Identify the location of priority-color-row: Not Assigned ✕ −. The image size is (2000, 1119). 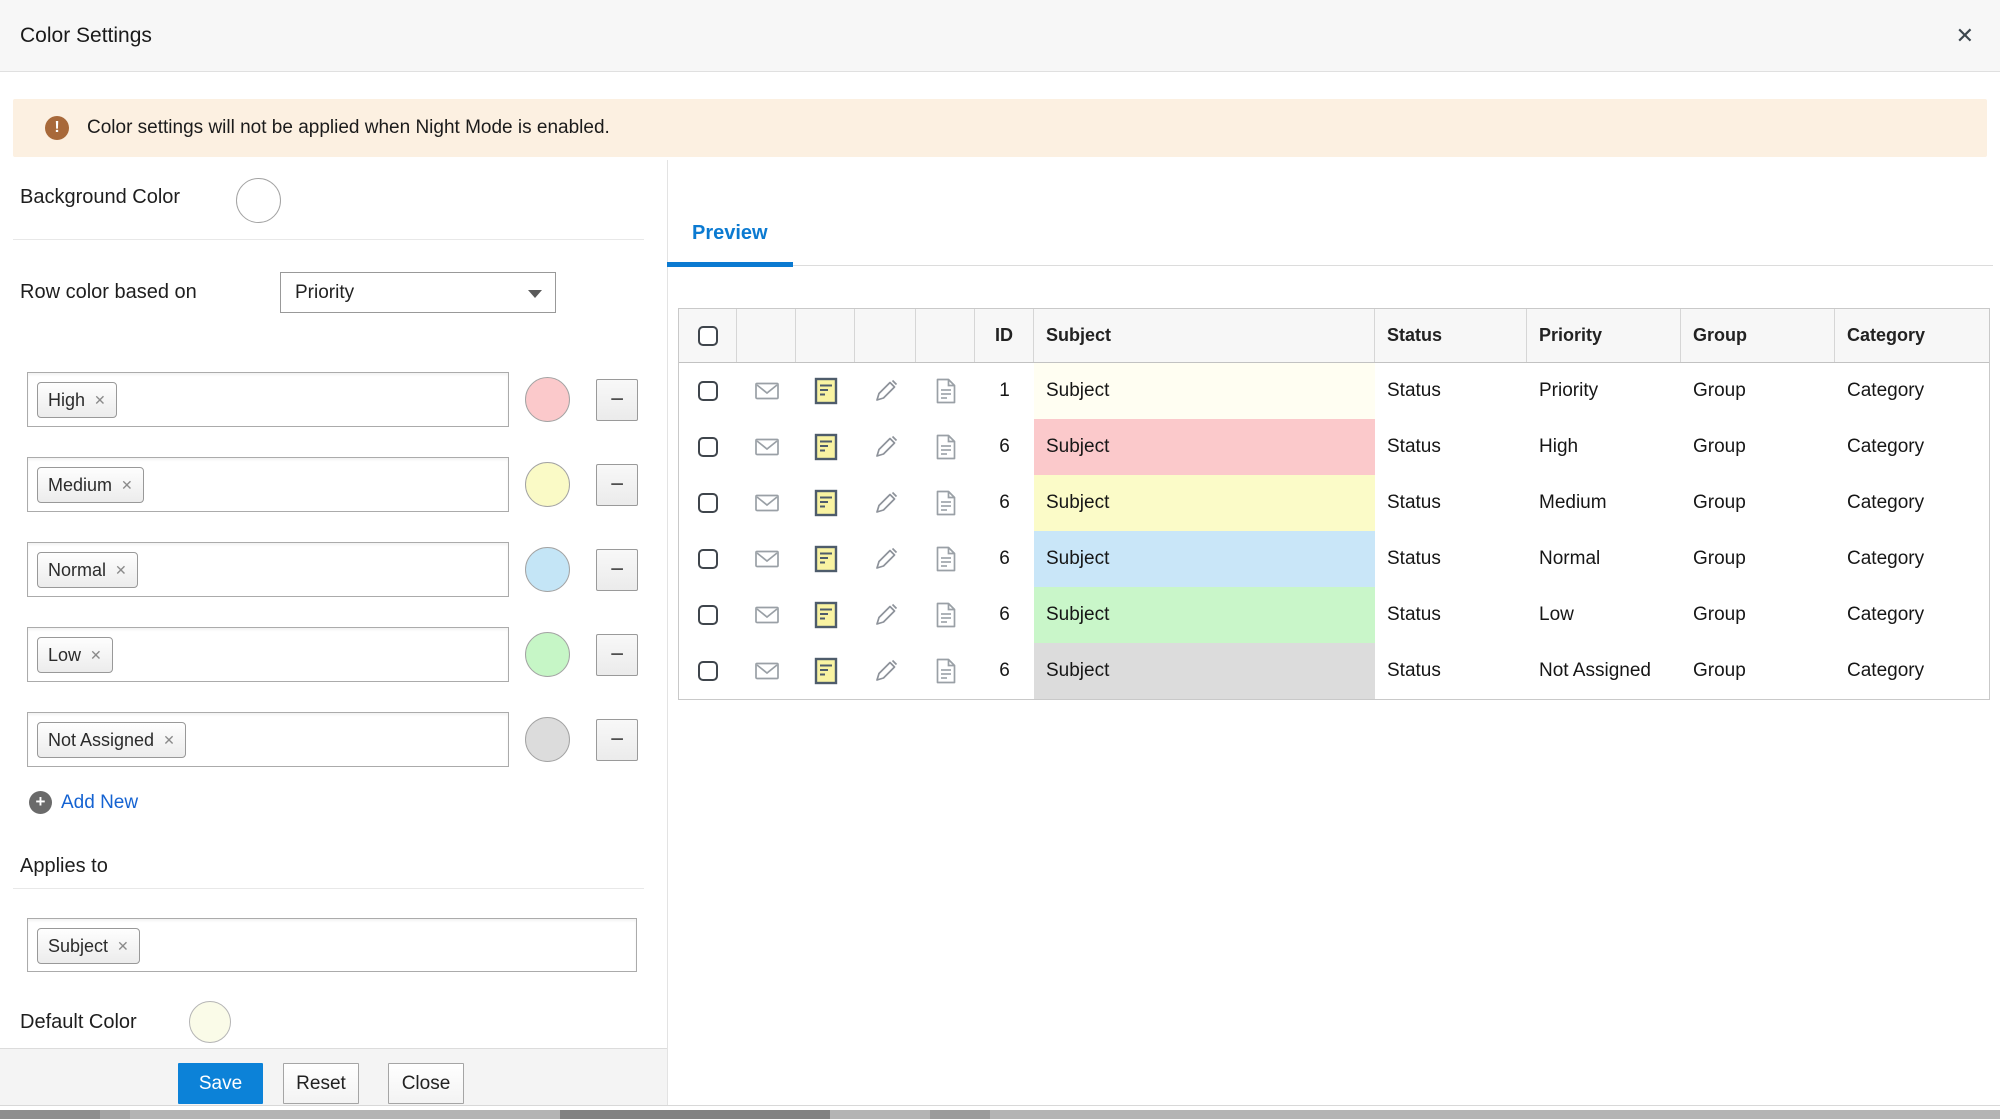
(333, 739).